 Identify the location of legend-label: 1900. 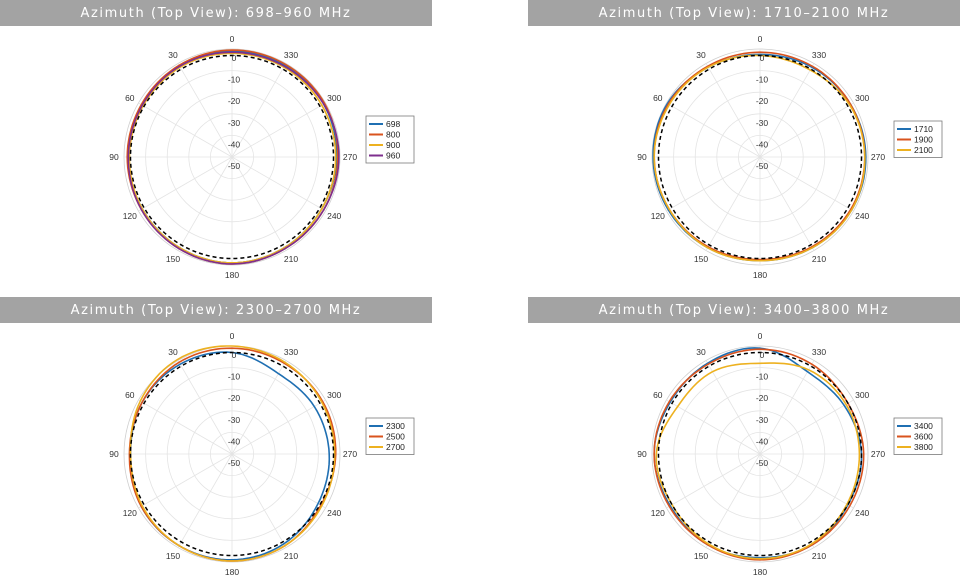
(923, 140).